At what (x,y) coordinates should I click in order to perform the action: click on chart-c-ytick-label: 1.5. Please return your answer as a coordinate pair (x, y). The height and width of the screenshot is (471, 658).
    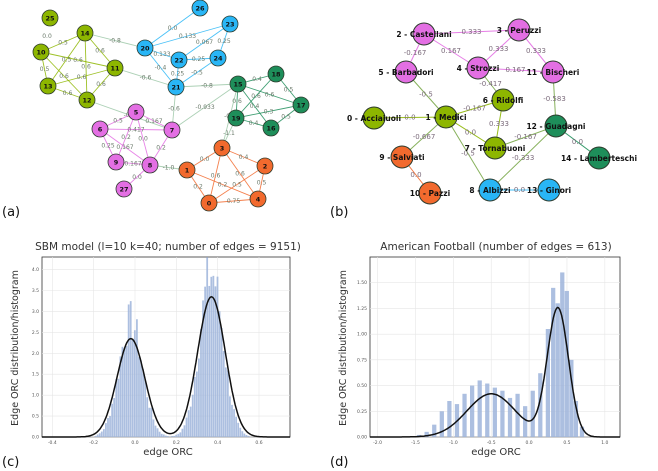
    Looking at the image, I should click on (35, 375).